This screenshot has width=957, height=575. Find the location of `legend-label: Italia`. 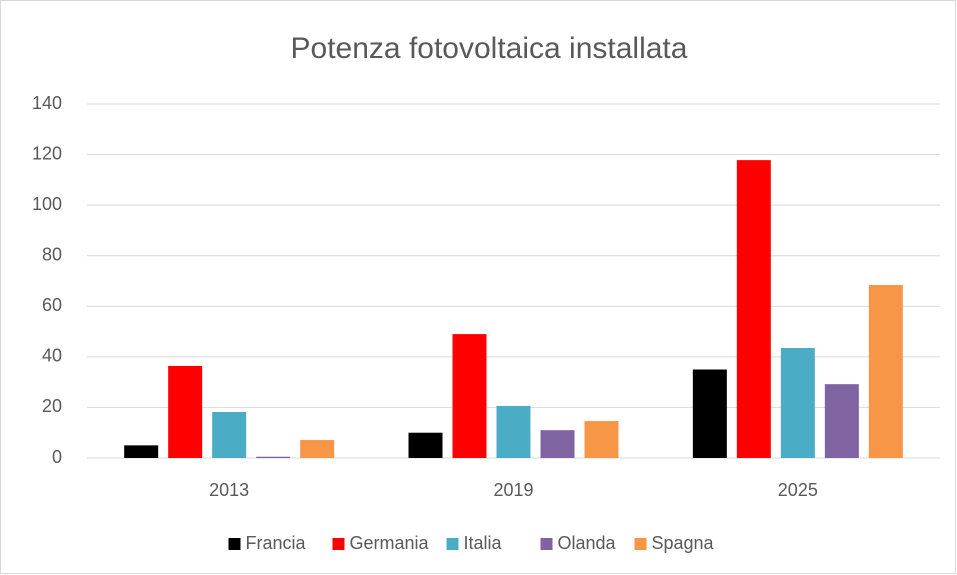

legend-label: Italia is located at coordinates (483, 543).